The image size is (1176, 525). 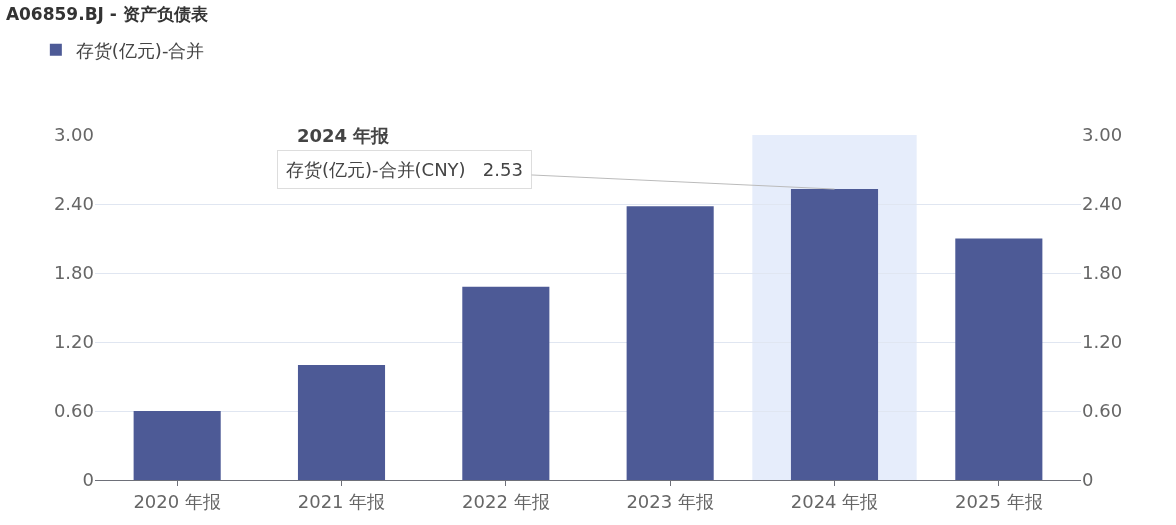 I want to click on chart-title: A06859.BJ - 资产负债表, so click(x=107, y=13).